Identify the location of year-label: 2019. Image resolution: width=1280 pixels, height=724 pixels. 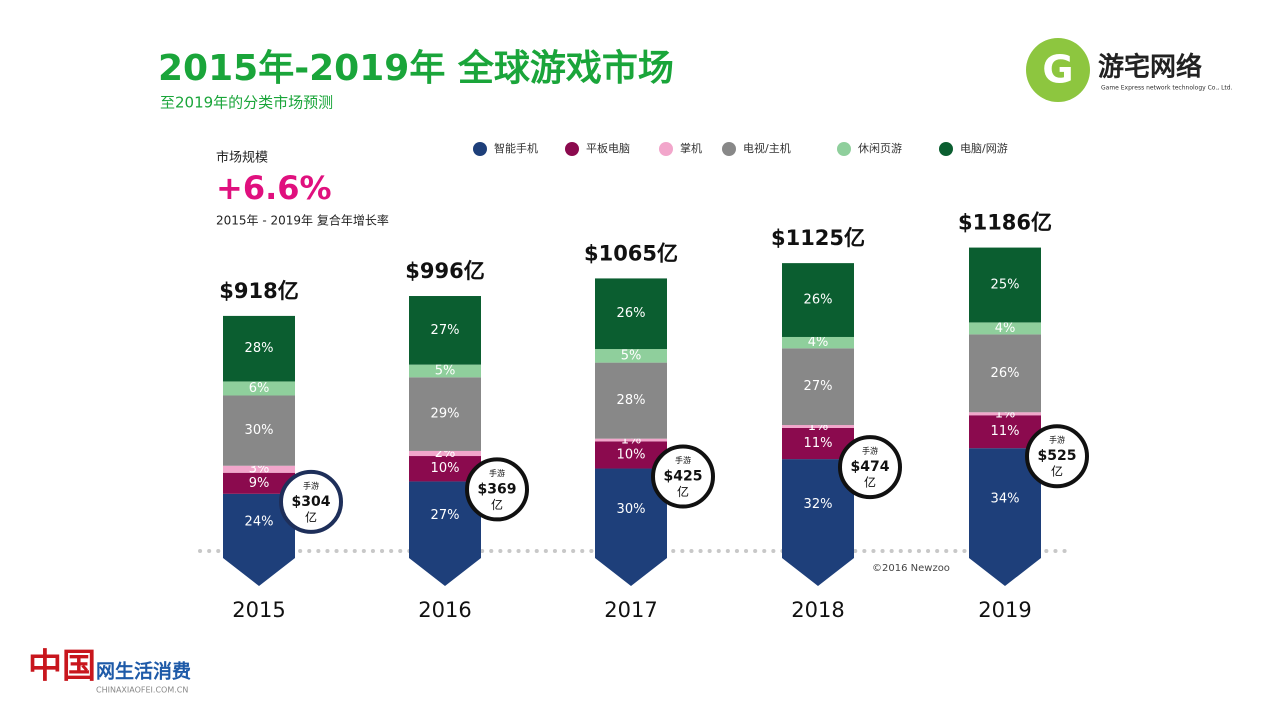
(1004, 610).